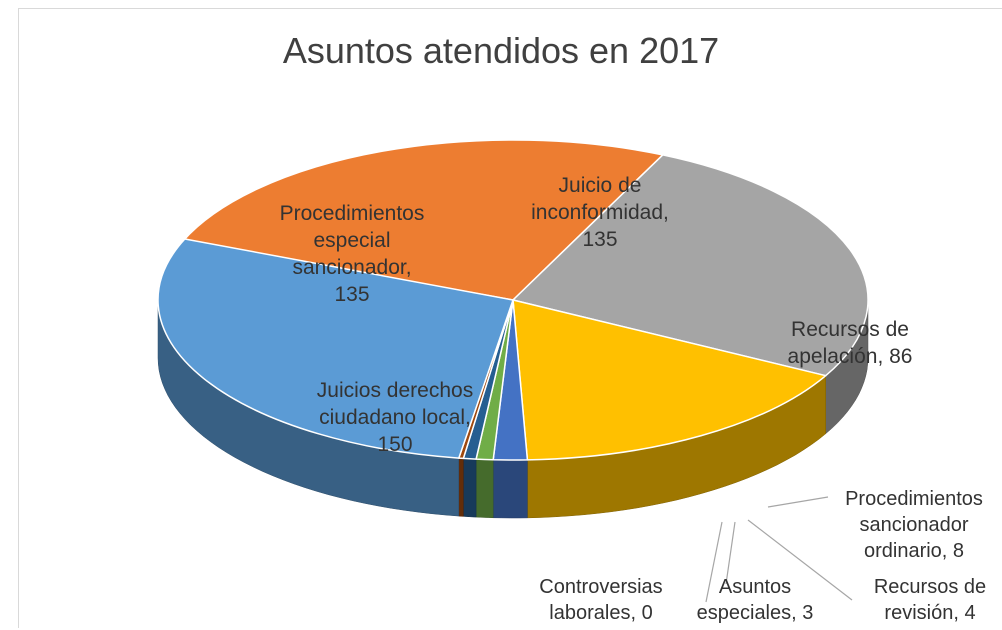  What do you see at coordinates (510, 489) in the screenshot?
I see `pie-side-procedimientos-sancionador-ordinario` at bounding box center [510, 489].